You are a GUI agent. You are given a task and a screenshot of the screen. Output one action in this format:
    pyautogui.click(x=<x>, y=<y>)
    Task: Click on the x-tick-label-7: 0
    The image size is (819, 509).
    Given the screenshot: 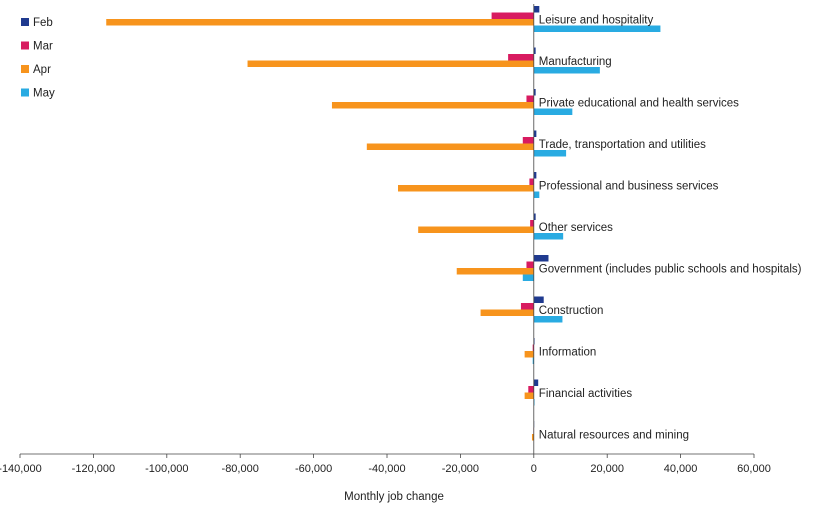 What is the action you would take?
    pyautogui.click(x=534, y=469)
    